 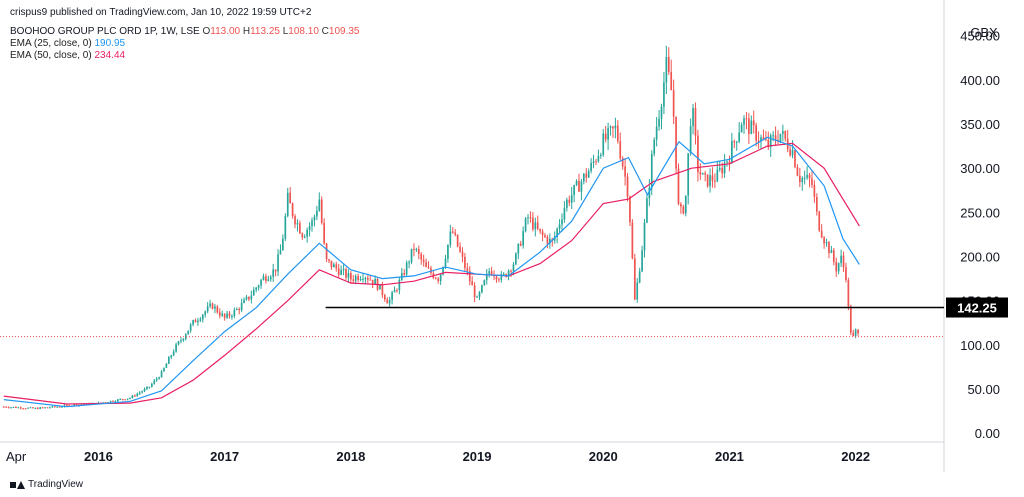 What do you see at coordinates (285, 31) in the screenshot?
I see `low-label: L` at bounding box center [285, 31].